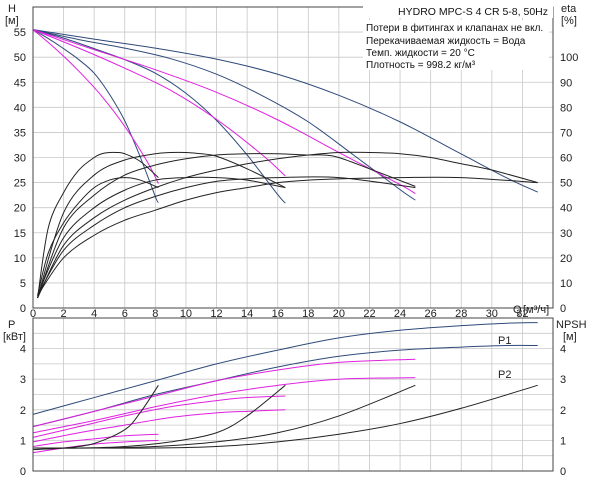 Image resolution: width=592 pixels, height=480 pixels. I want to click on power-tick-label: 0, so click(23, 472).